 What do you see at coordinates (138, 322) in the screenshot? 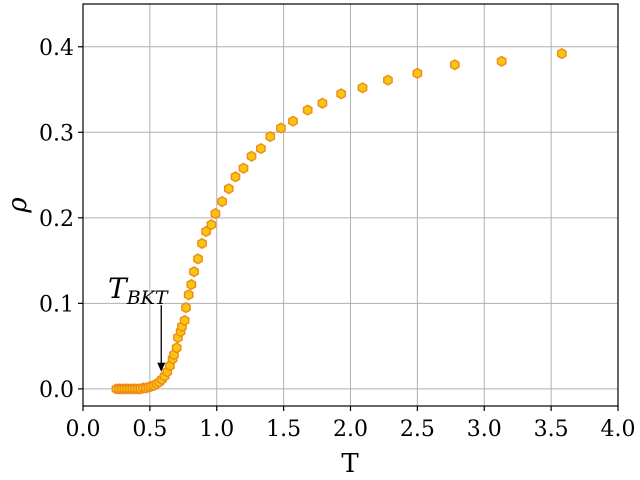
I see `annotation: TBKT` at bounding box center [138, 322].